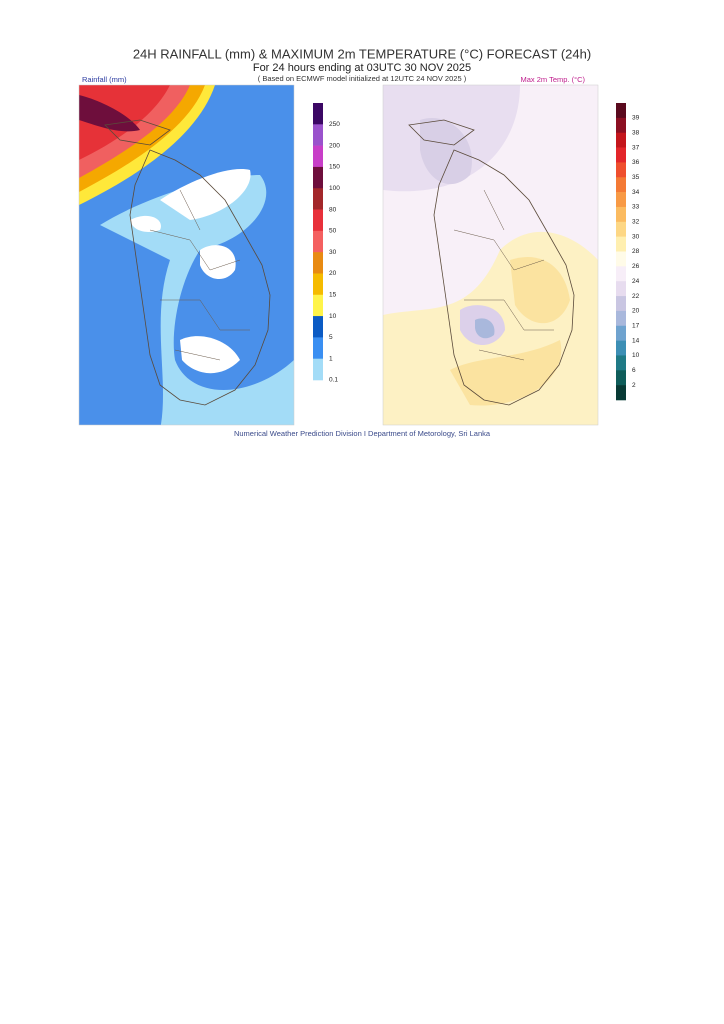 This screenshot has width=724, height=1024. I want to click on legend-label: 250, so click(334, 124).